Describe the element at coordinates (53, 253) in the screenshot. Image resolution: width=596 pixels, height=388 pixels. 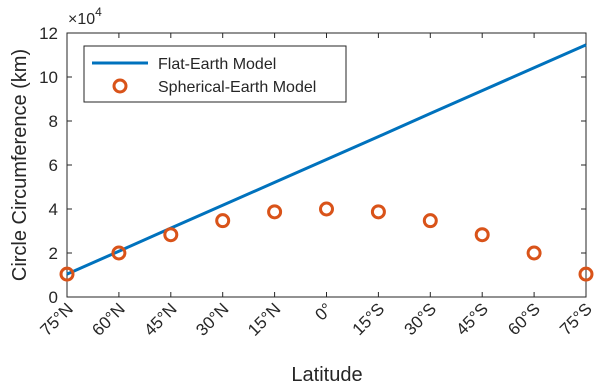
I see `y-tick-label: 2` at that location.